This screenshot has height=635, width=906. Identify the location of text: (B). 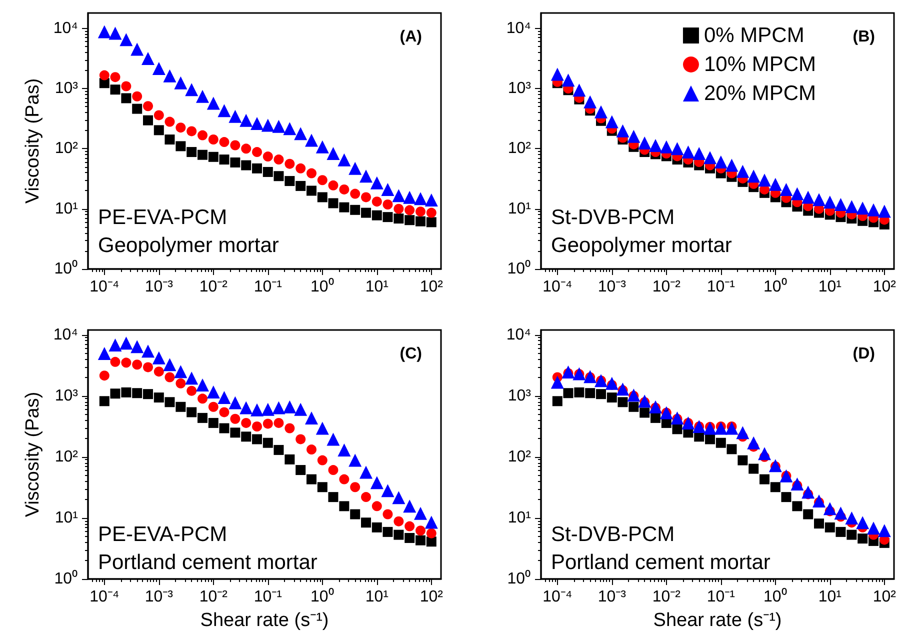
(864, 37).